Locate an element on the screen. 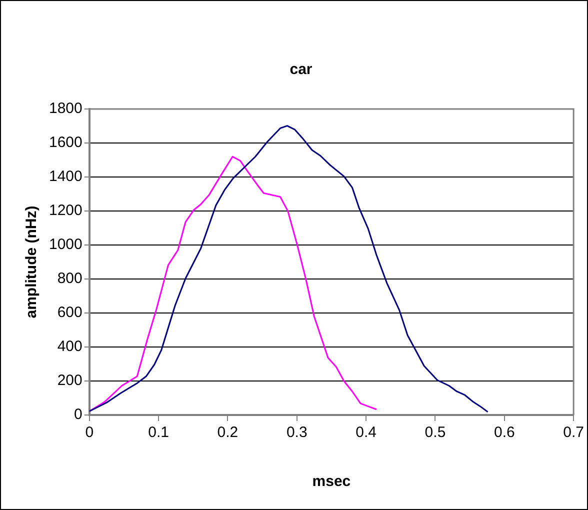 The image size is (588, 510). y-tick-label: 600 is located at coordinates (69, 313).